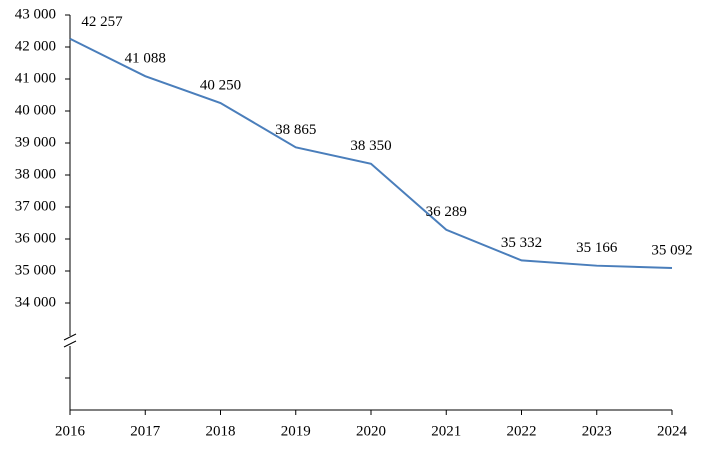 This screenshot has height=451, width=705. Describe the element at coordinates (35, 174) in the screenshot. I see `y-tick-label: 38 000` at that location.